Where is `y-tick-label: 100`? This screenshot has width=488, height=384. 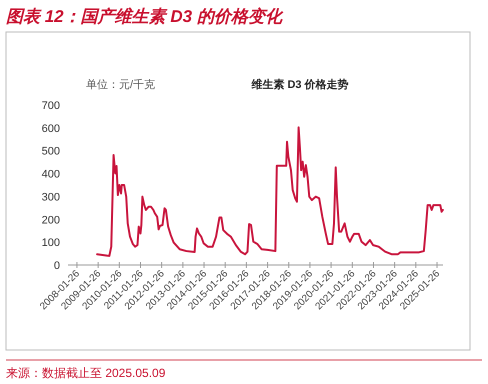
y-tick-label: 100 is located at coordinates (51, 243).